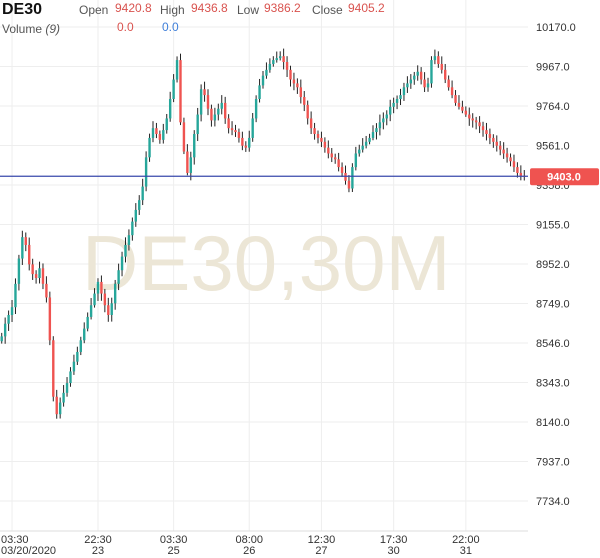  What do you see at coordinates (394, 551) in the screenshot?
I see `date-tick-label: 30` at bounding box center [394, 551].